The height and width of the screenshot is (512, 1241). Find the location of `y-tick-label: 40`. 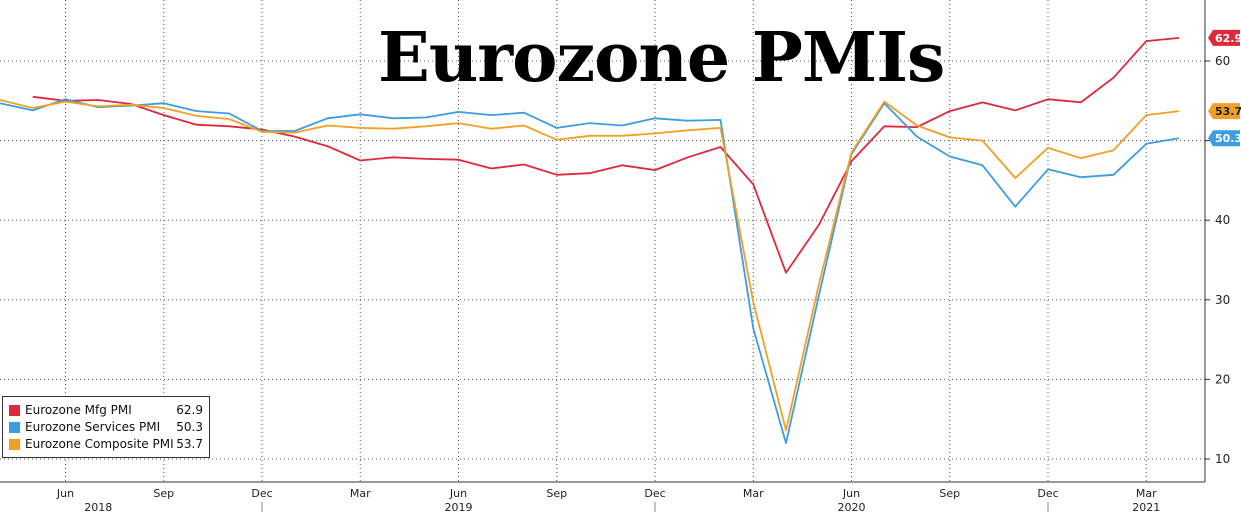

y-tick-label: 40 is located at coordinates (1222, 220).